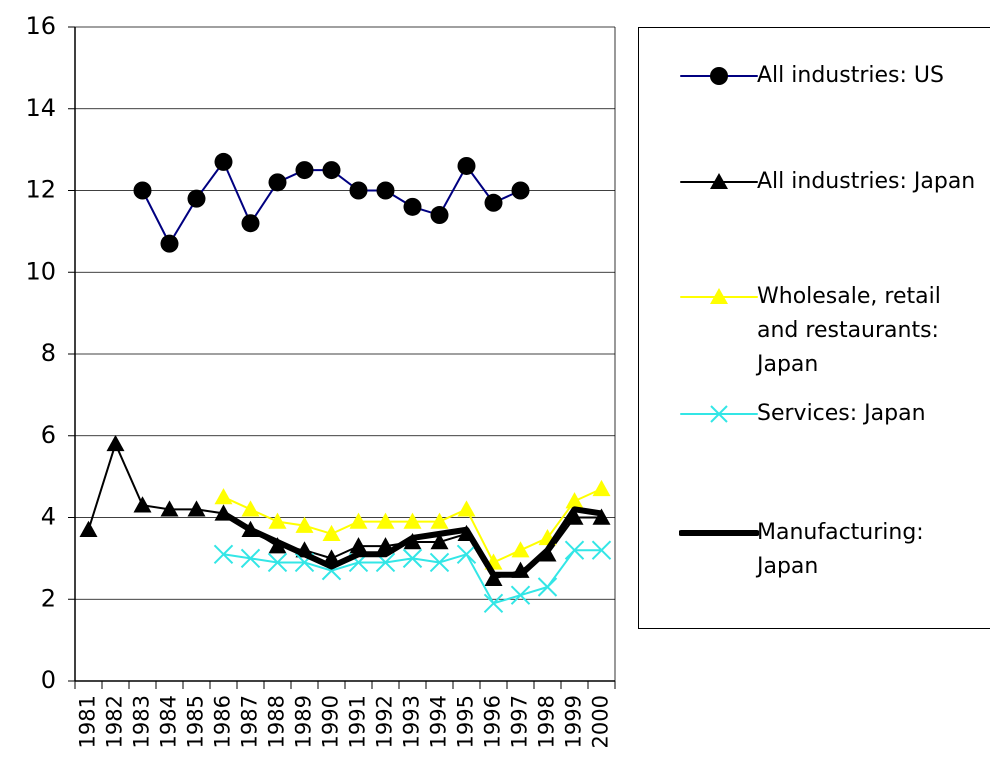  I want to click on x-tick-label: 1989, so click(304, 721).